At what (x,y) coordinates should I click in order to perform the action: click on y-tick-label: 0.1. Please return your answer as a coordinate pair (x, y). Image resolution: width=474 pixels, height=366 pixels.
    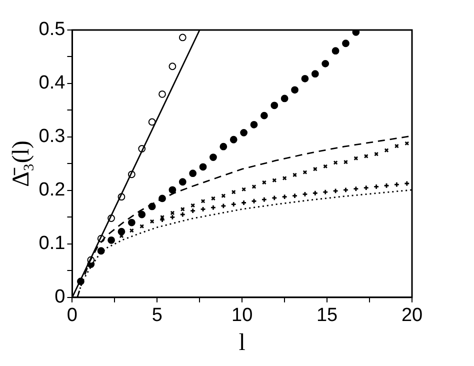
    Looking at the image, I should click on (52, 243).